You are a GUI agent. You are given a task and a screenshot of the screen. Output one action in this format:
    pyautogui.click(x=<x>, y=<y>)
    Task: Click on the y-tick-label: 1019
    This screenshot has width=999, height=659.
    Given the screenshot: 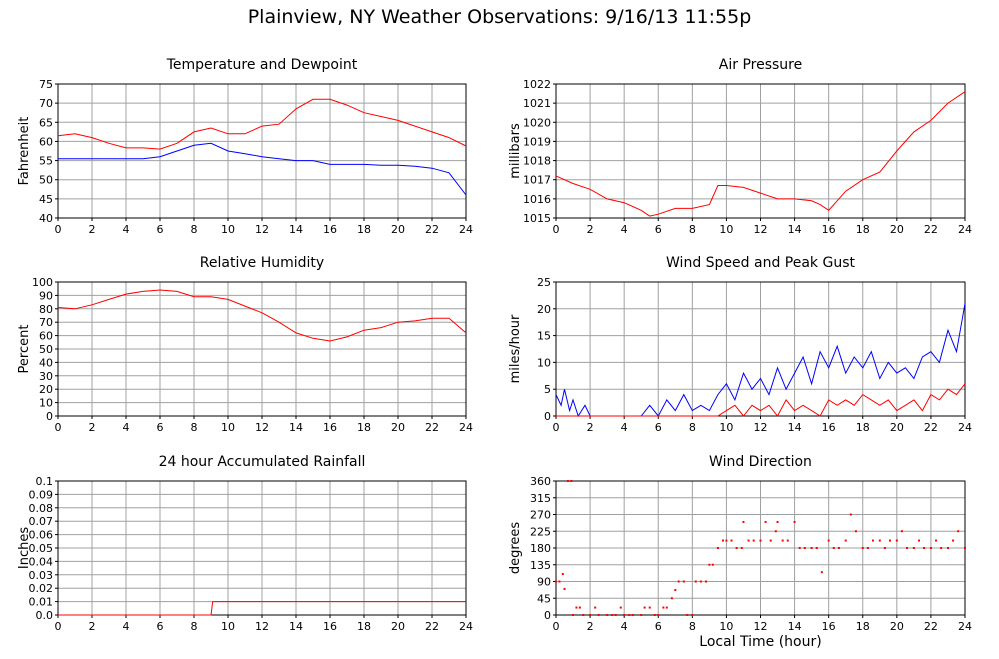 What is the action you would take?
    pyautogui.click(x=537, y=141)
    